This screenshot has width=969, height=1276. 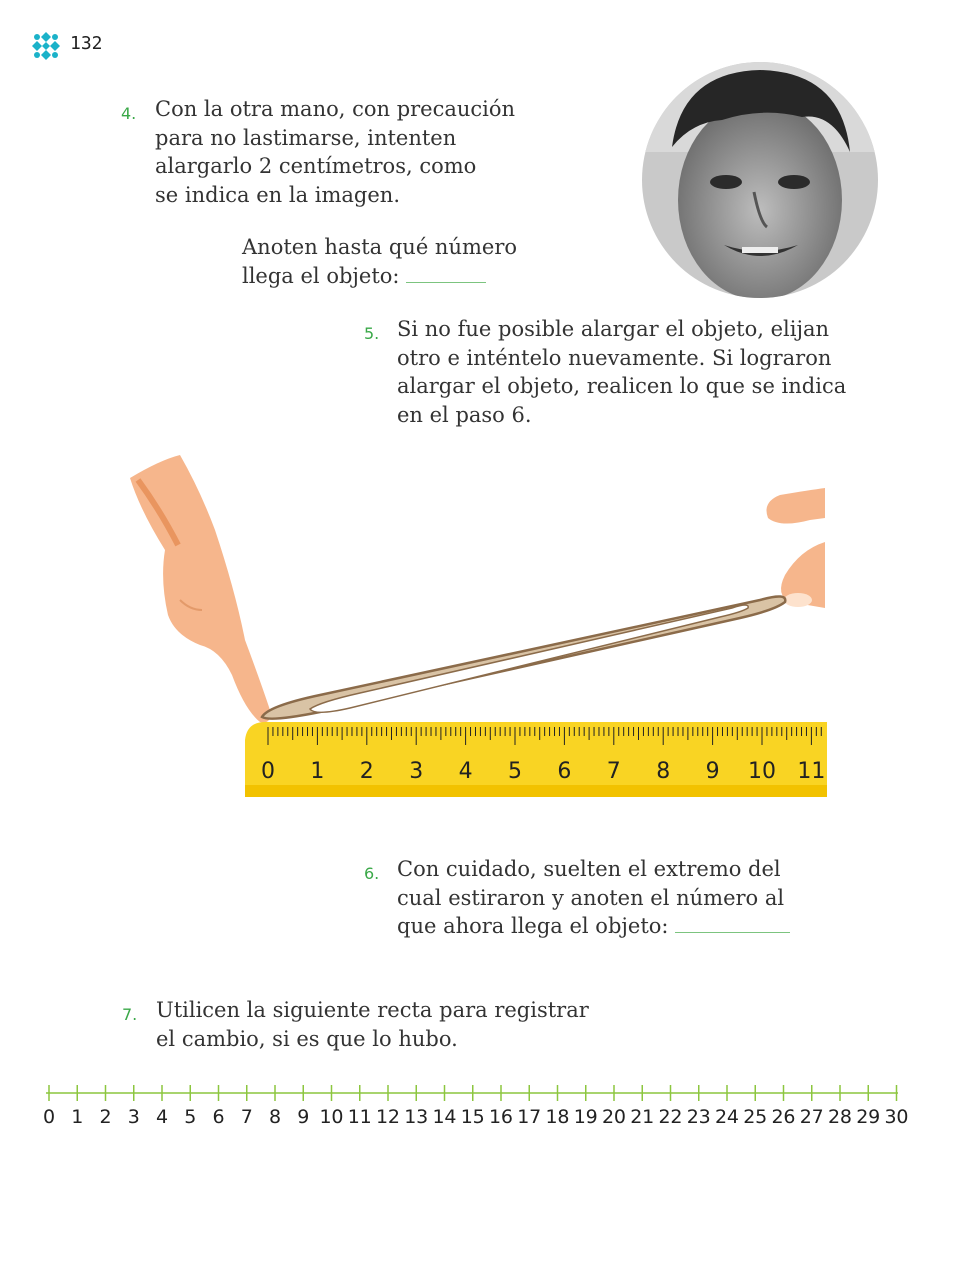 What do you see at coordinates (544, 736) in the screenshot?
I see `ruler-ticks` at bounding box center [544, 736].